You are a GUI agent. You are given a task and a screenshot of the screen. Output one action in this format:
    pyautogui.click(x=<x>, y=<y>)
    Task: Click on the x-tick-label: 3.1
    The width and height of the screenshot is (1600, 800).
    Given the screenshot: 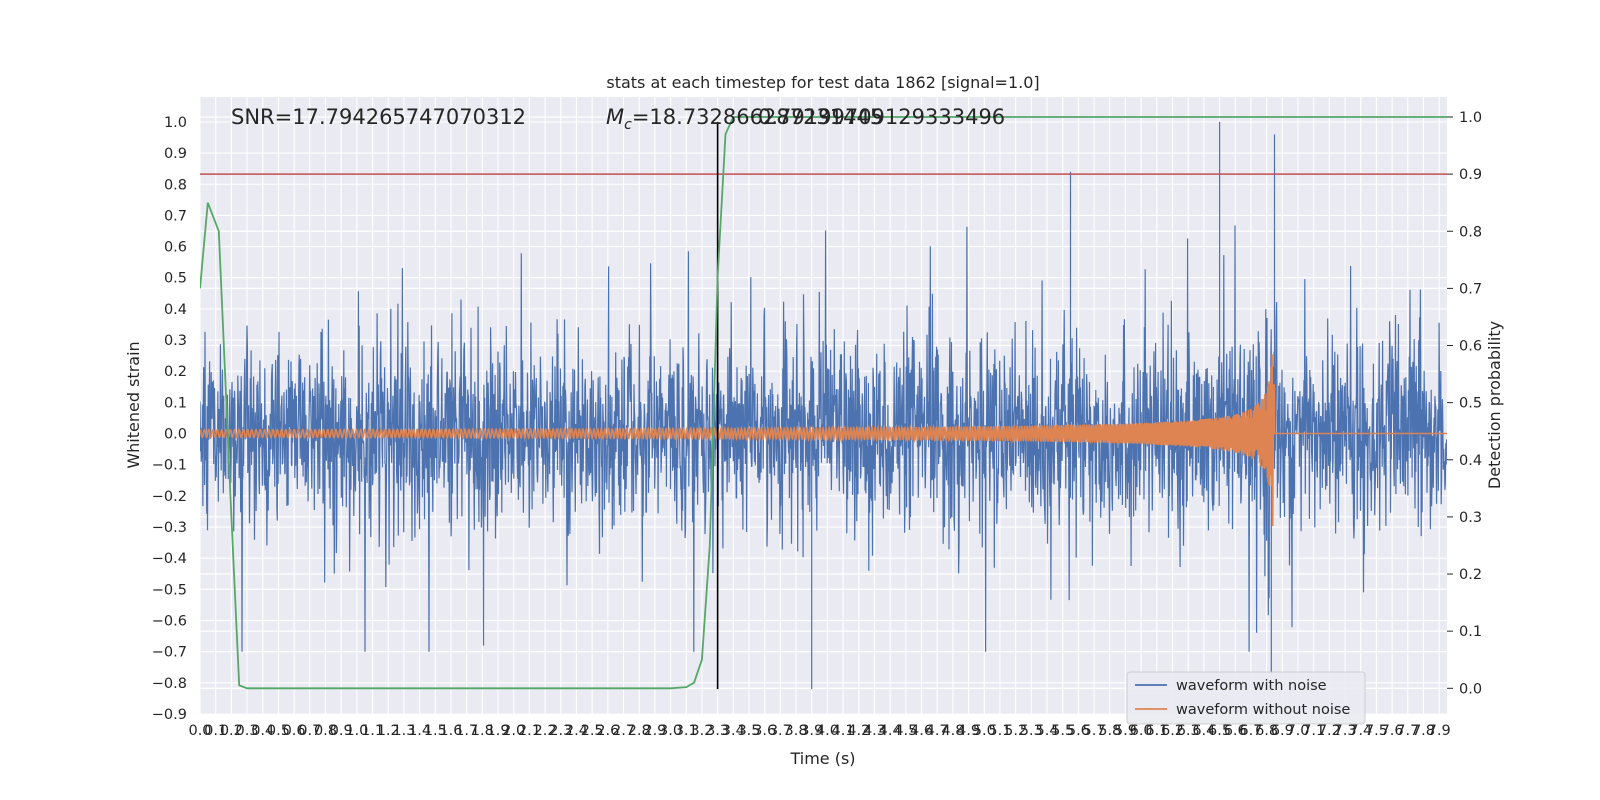 What is the action you would take?
    pyautogui.click(x=686, y=731)
    